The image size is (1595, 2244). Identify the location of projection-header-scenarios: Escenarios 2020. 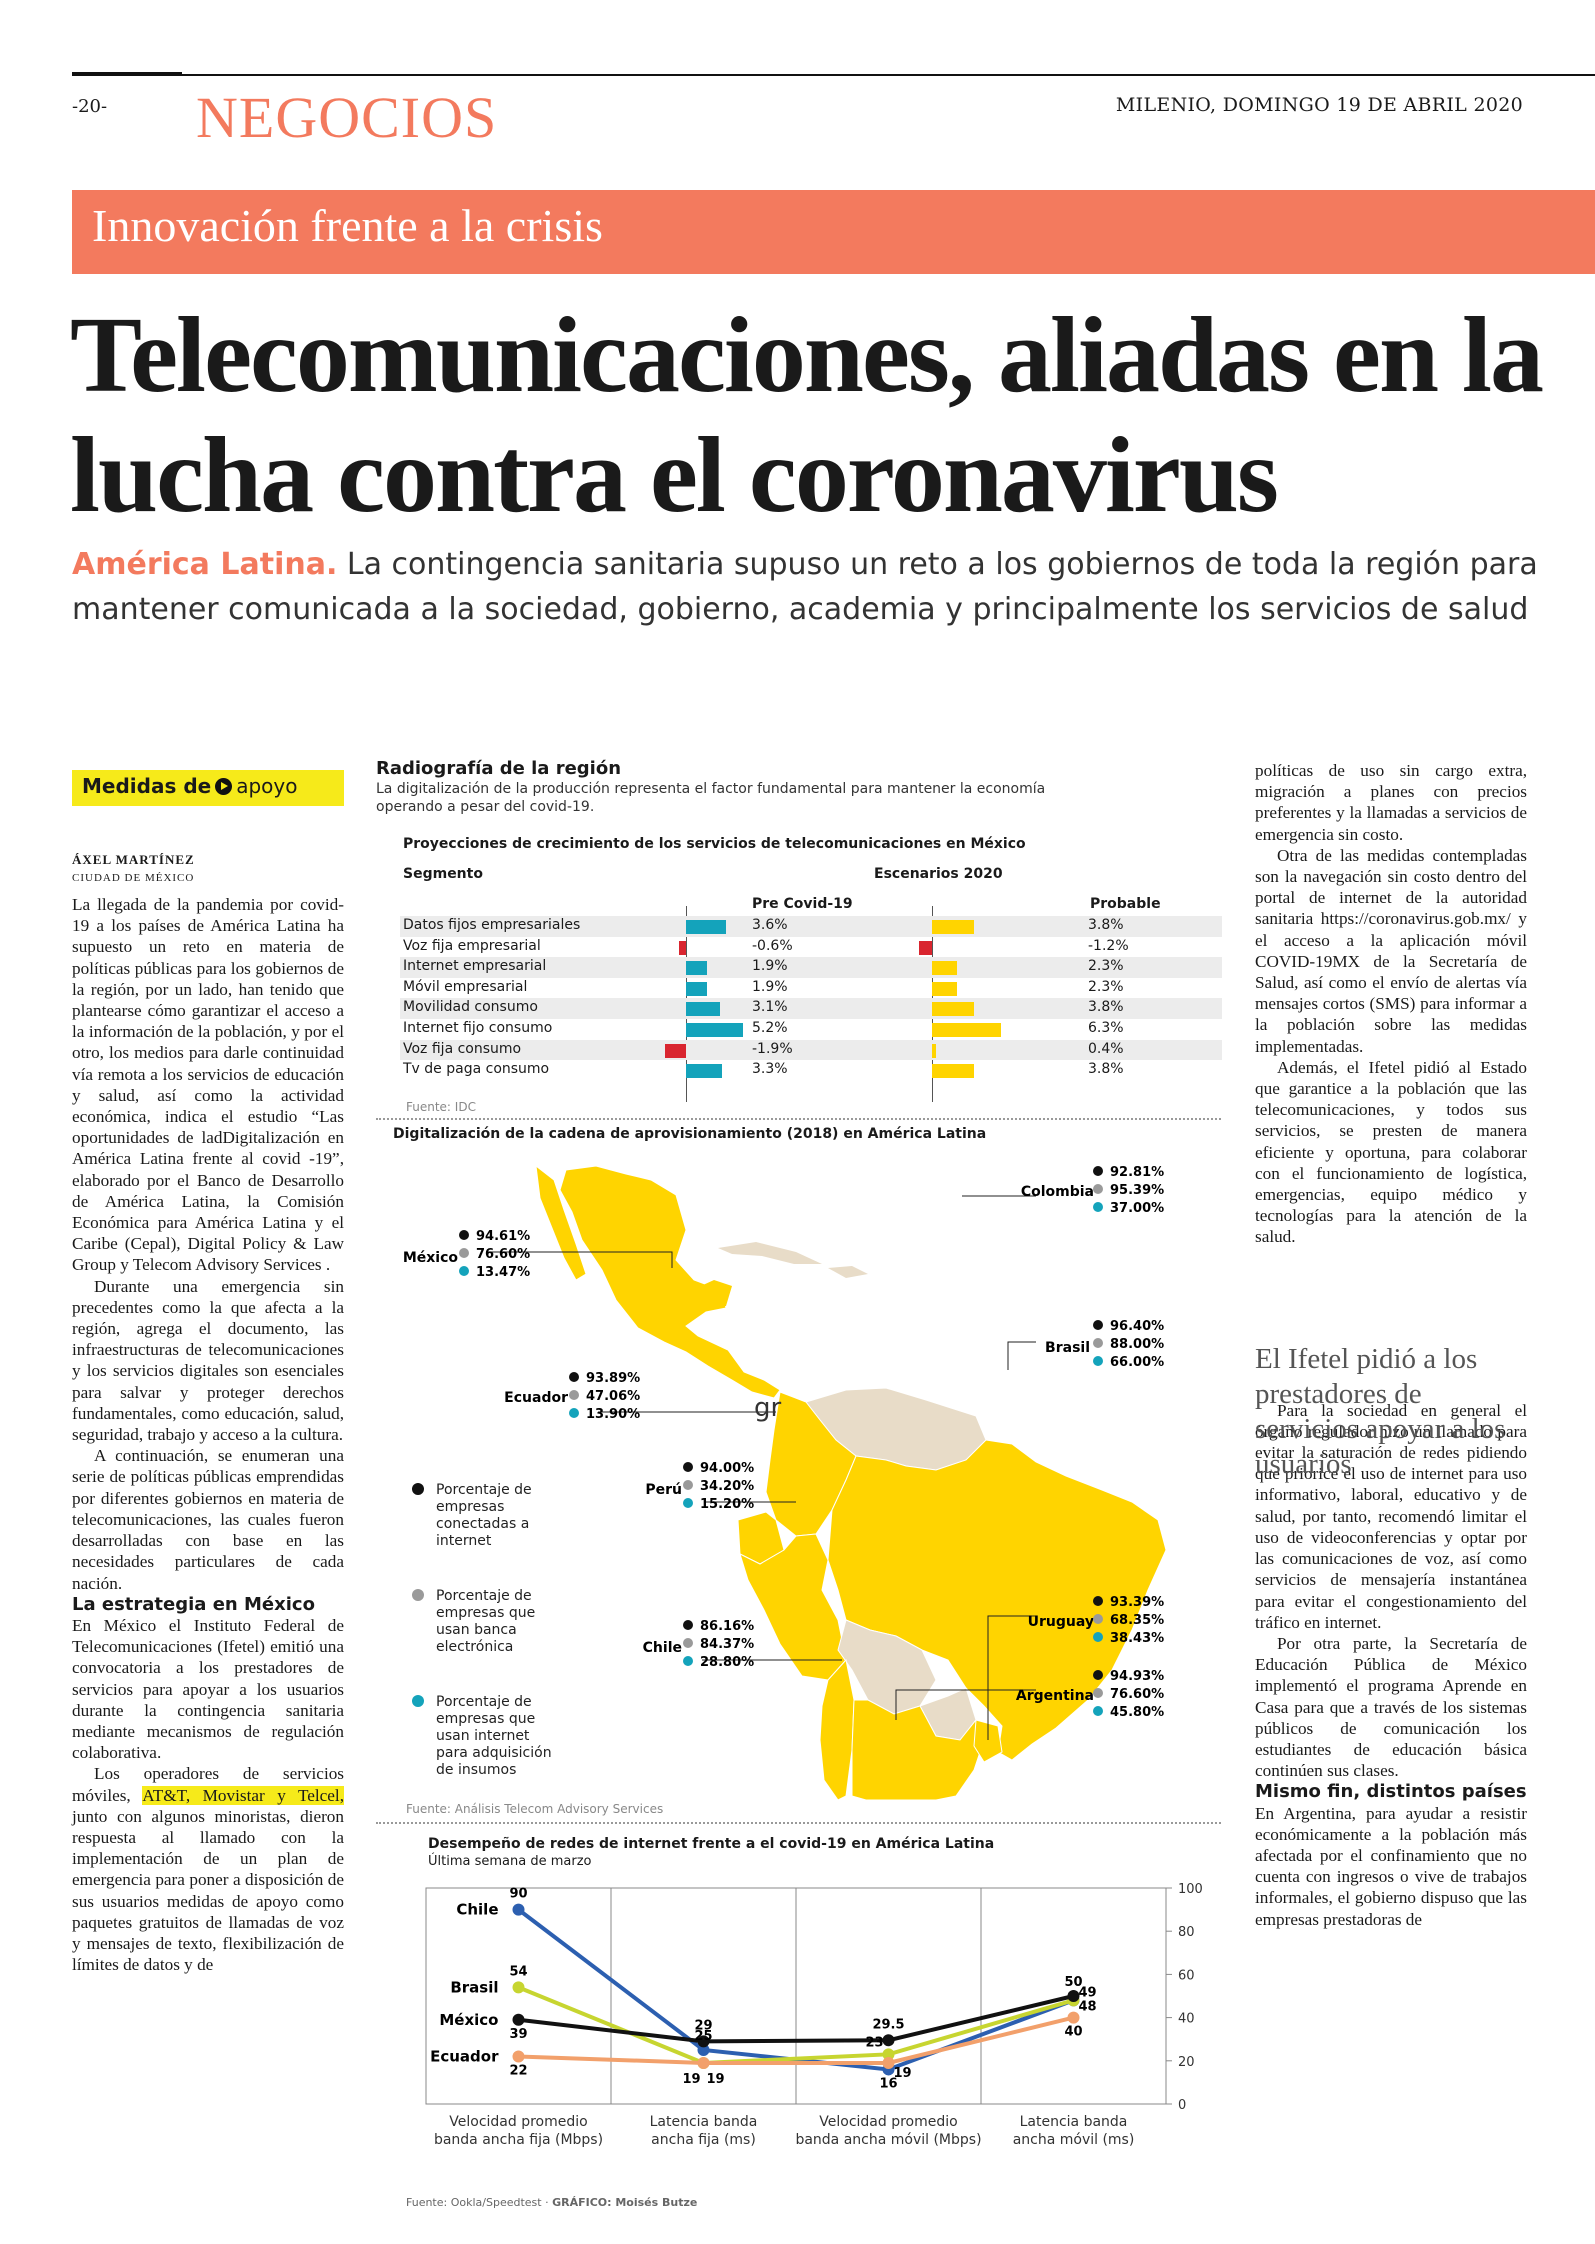
(938, 874).